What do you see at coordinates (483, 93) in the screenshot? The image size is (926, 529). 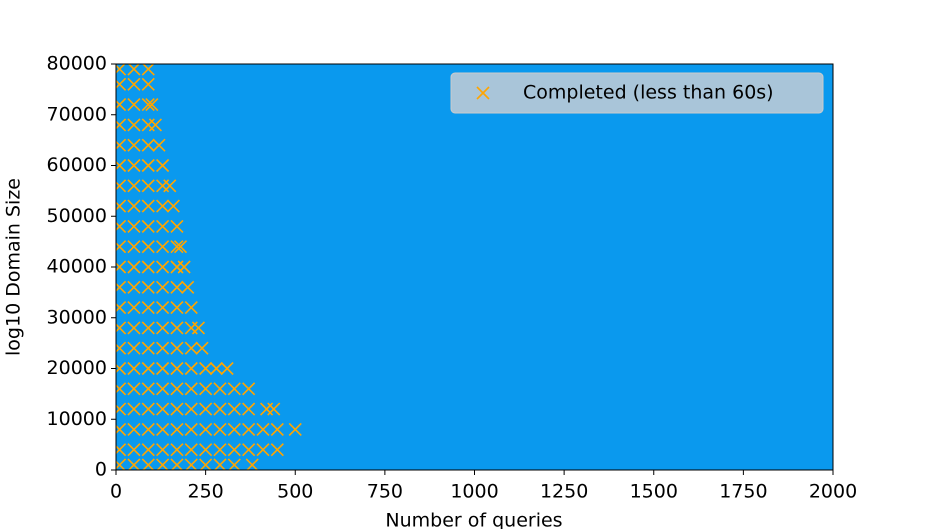 I see `legend-marker` at bounding box center [483, 93].